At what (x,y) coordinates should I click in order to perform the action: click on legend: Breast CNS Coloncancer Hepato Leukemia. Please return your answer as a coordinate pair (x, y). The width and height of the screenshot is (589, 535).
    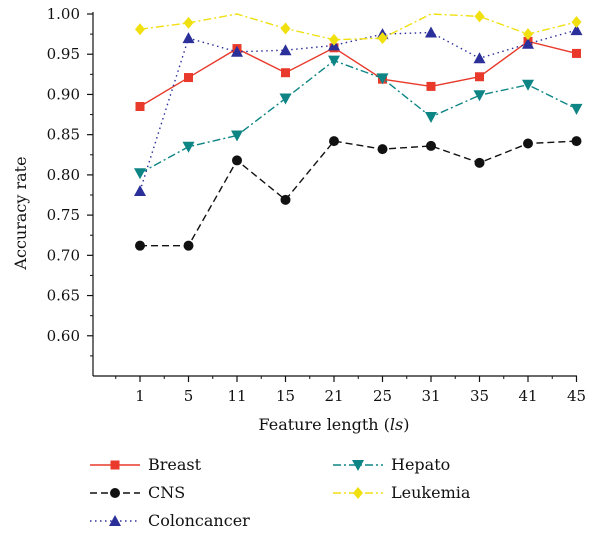
    Looking at the image, I should click on (280, 492).